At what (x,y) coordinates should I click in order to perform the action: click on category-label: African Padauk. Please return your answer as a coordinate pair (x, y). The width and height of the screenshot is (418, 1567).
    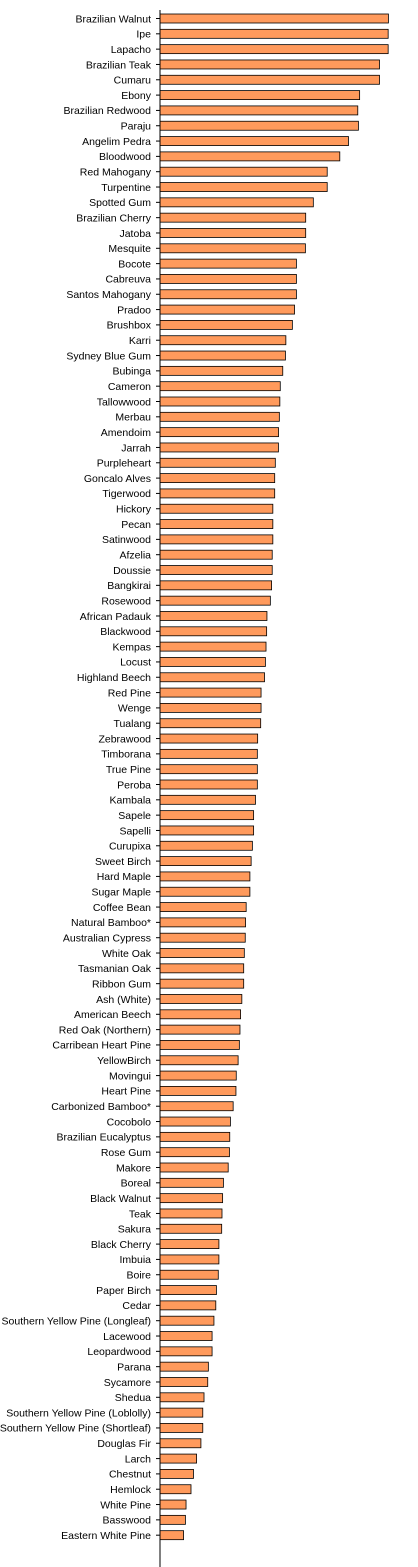
    Looking at the image, I should click on (116, 617).